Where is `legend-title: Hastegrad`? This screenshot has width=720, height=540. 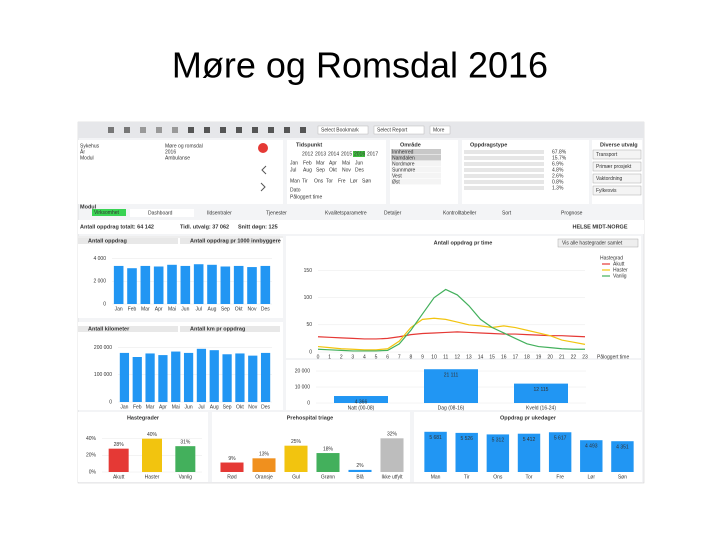
legend-title: Hastegrad is located at coordinates (611, 258).